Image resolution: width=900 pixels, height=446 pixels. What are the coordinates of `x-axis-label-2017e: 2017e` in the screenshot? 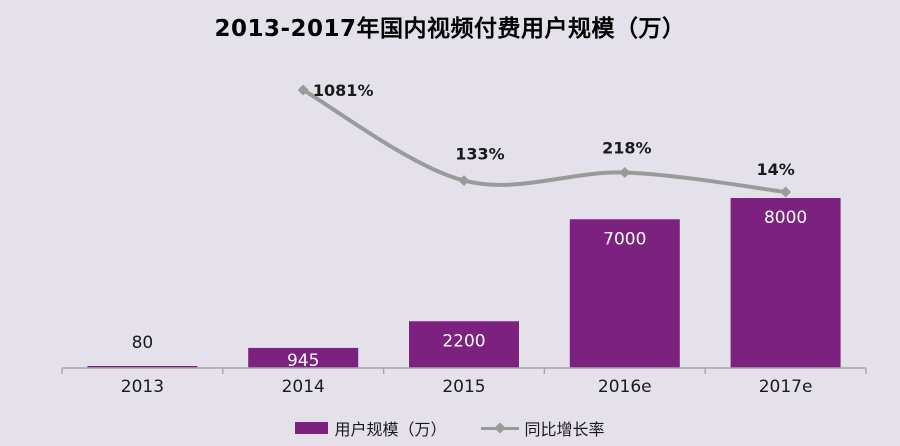 It's located at (786, 387).